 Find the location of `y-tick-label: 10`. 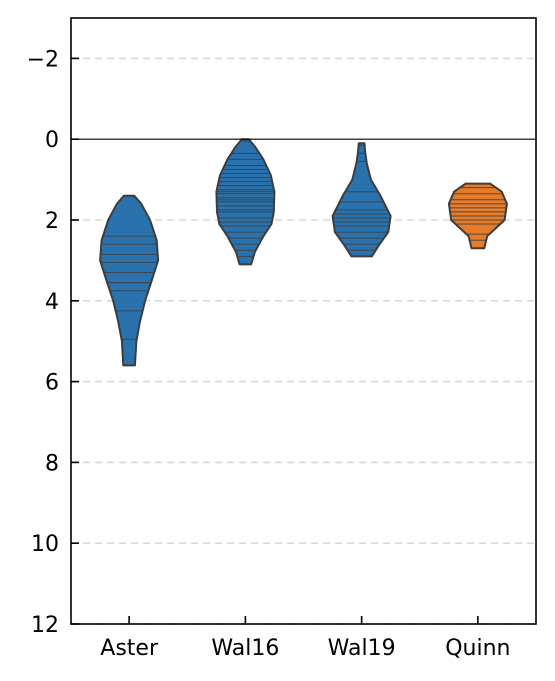

y-tick-label: 10 is located at coordinates (45, 544).